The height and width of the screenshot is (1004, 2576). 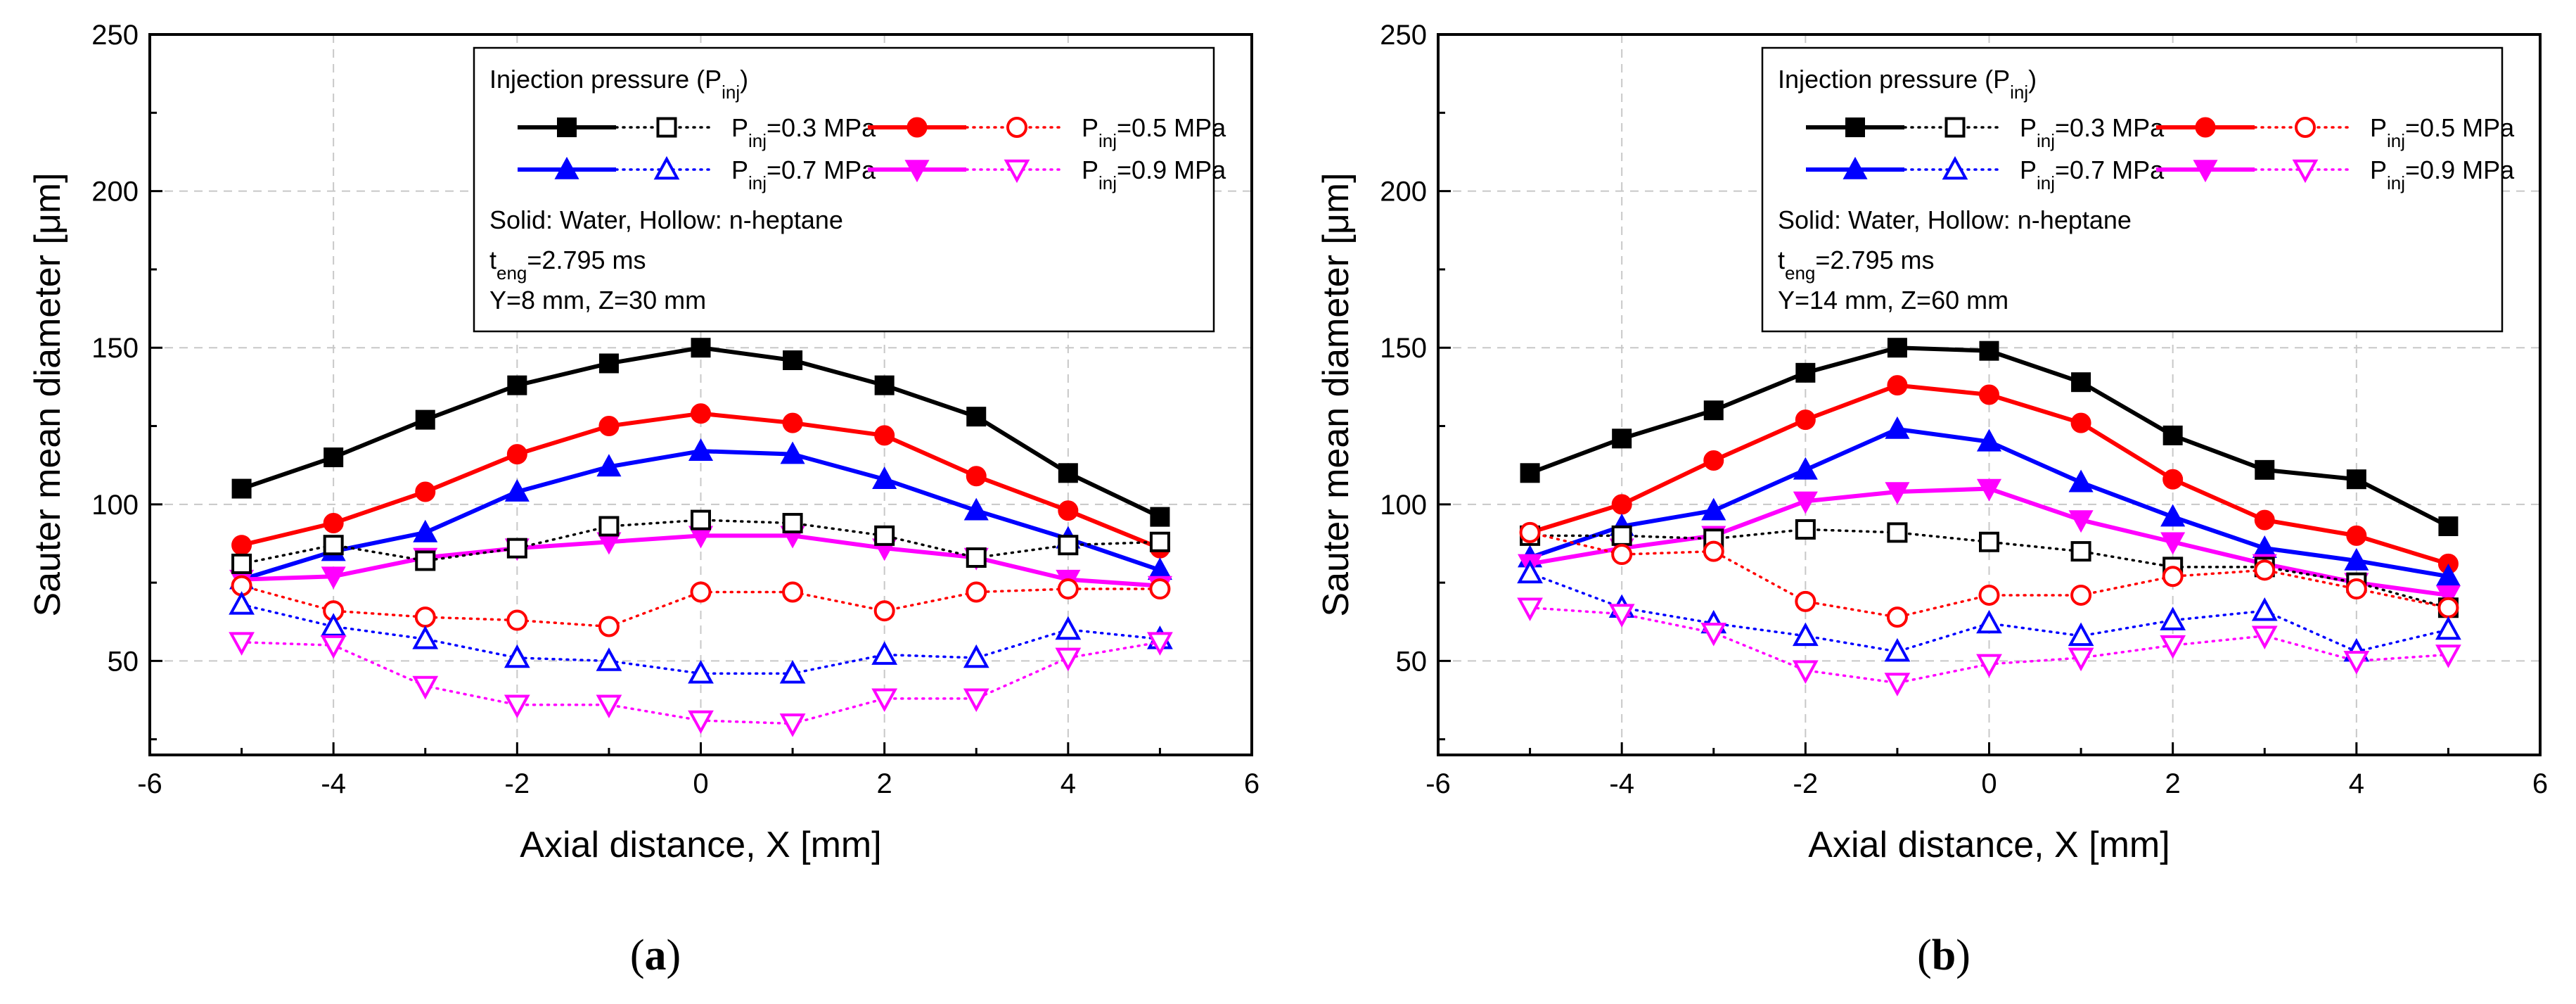 I want to click on x-tick-label: 6, so click(x=2540, y=783).